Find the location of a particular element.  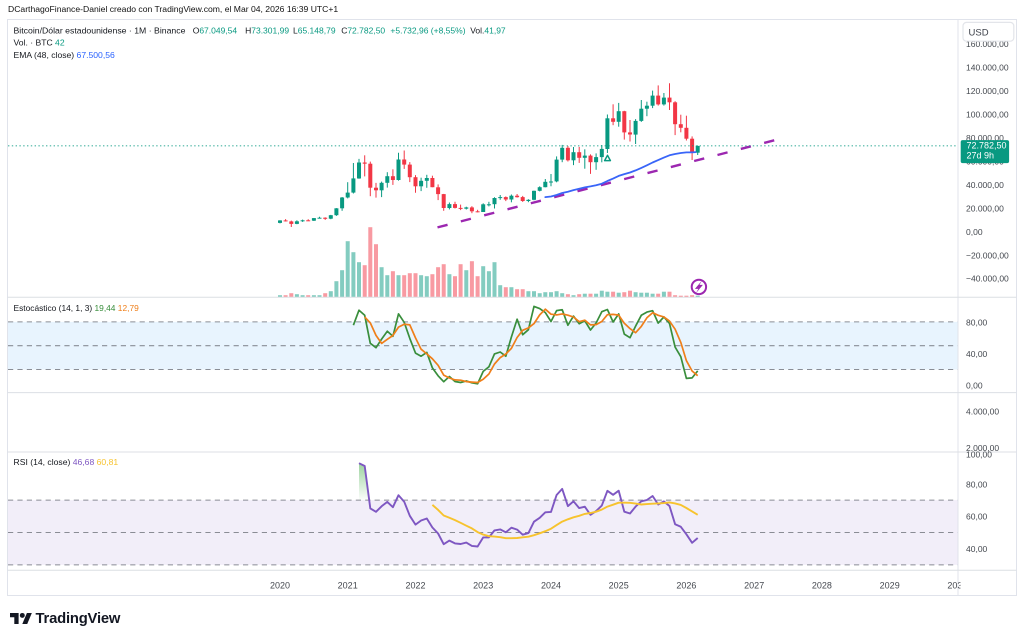

svg-text: 160.000,00 is located at coordinates (987, 44).